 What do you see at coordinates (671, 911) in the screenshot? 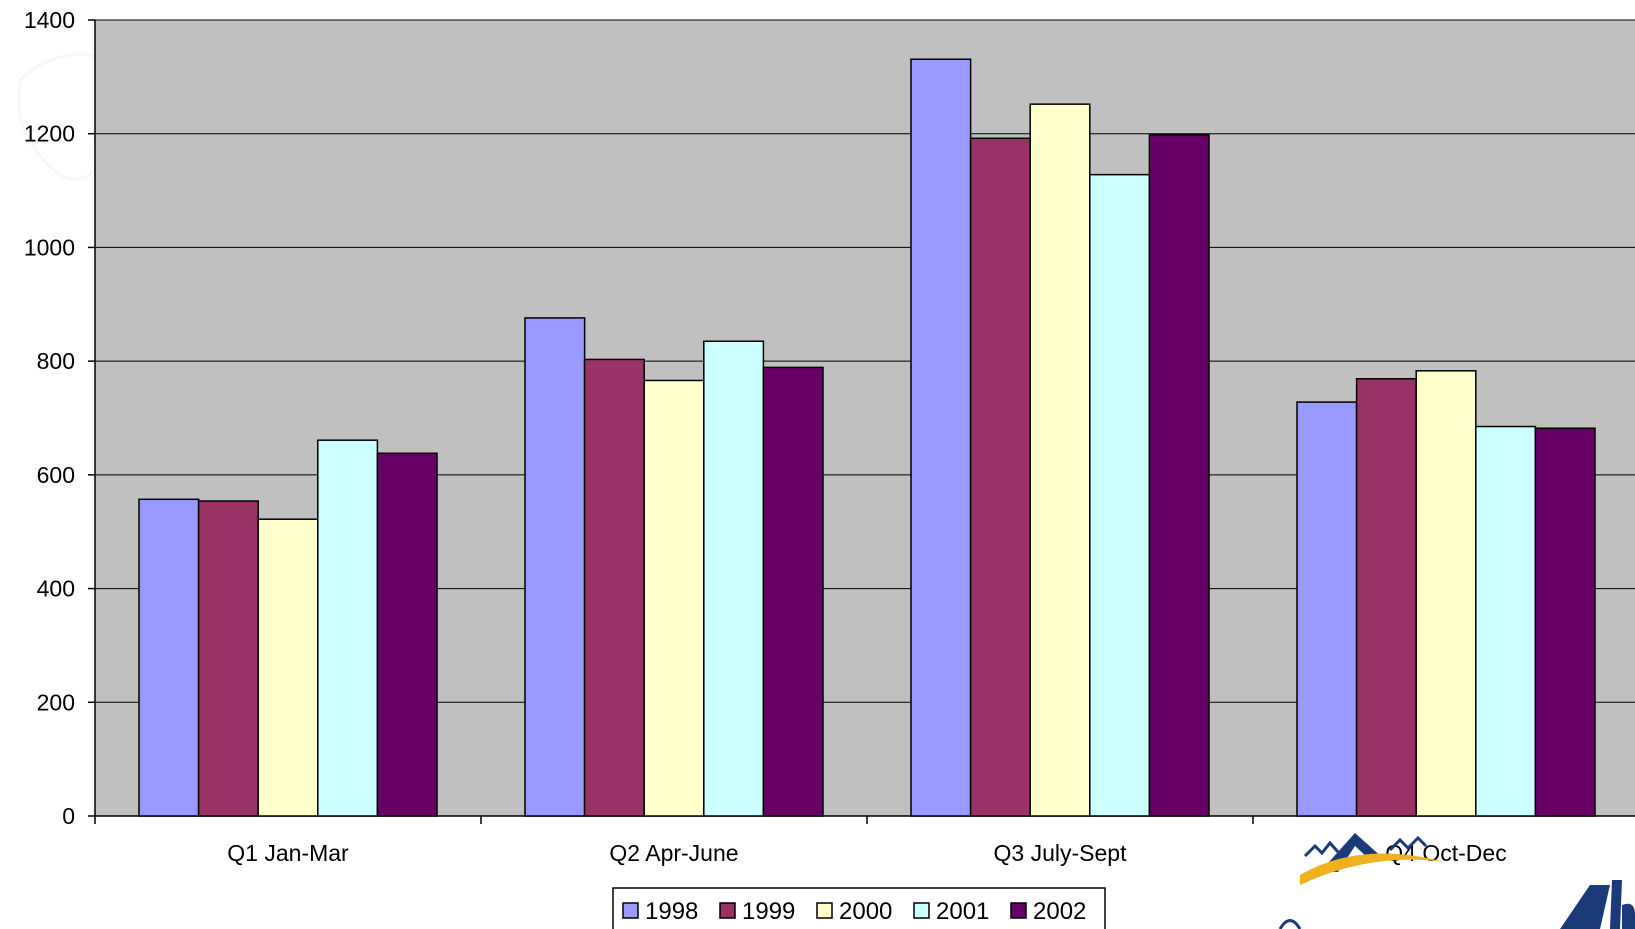
I see `legend-label-1998: 1998` at bounding box center [671, 911].